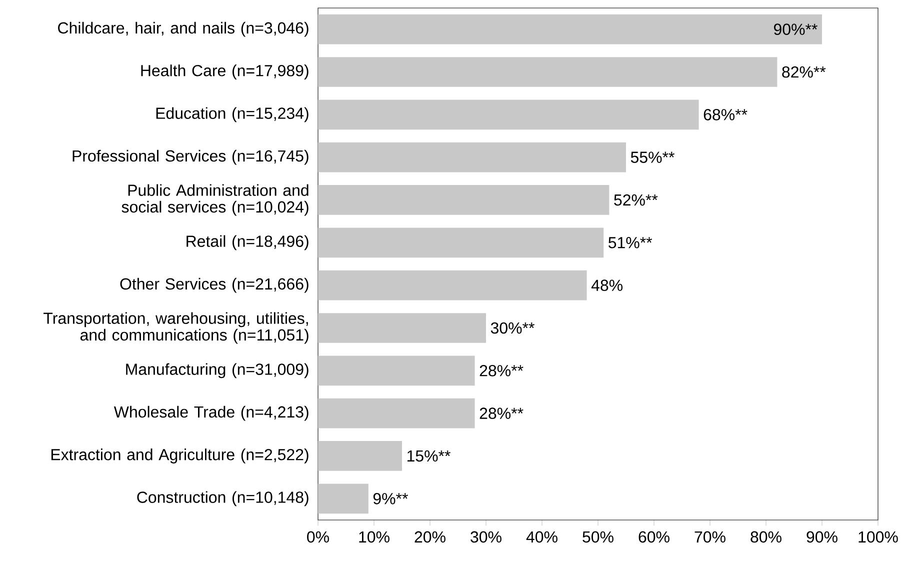 Image resolution: width=903 pixels, height=567 pixels. What do you see at coordinates (796, 29) in the screenshot?
I see `data-label: 90%**` at bounding box center [796, 29].